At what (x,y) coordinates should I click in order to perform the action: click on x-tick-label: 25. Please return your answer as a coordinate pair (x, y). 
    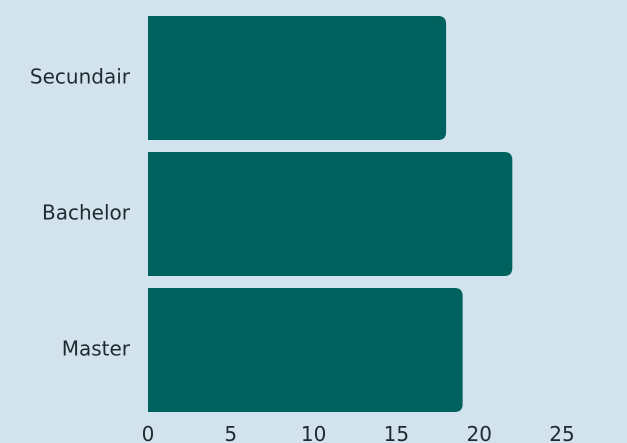
    Looking at the image, I should click on (561, 432).